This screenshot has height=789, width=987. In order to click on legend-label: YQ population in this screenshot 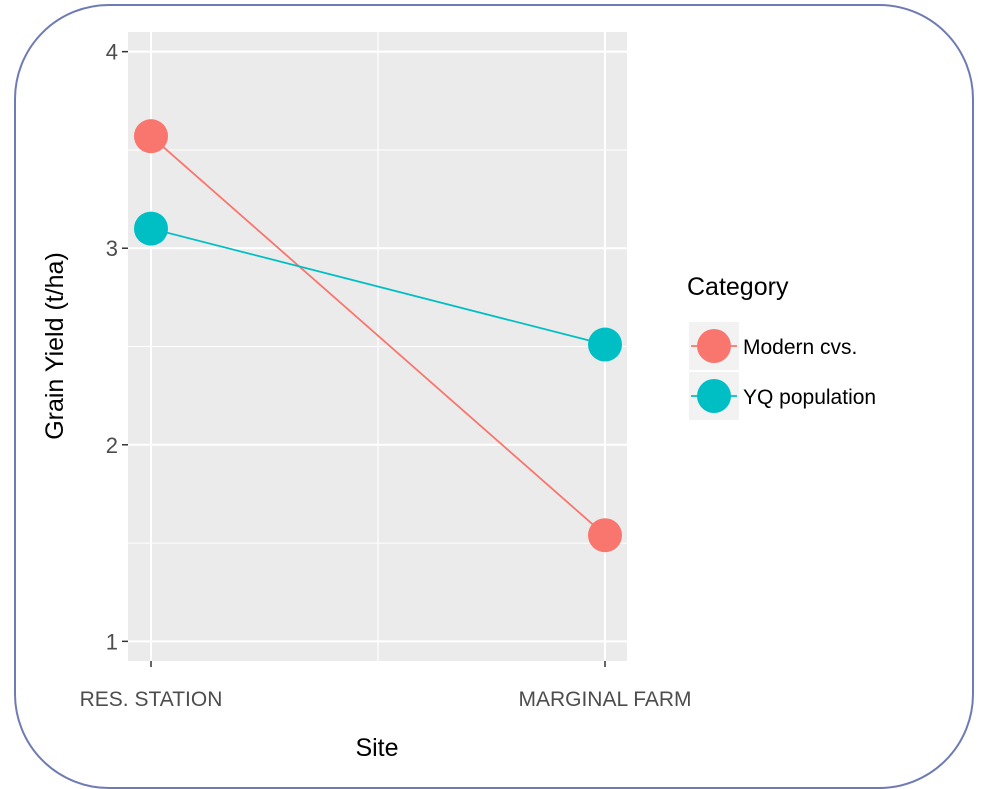, I will do `click(809, 397)`.